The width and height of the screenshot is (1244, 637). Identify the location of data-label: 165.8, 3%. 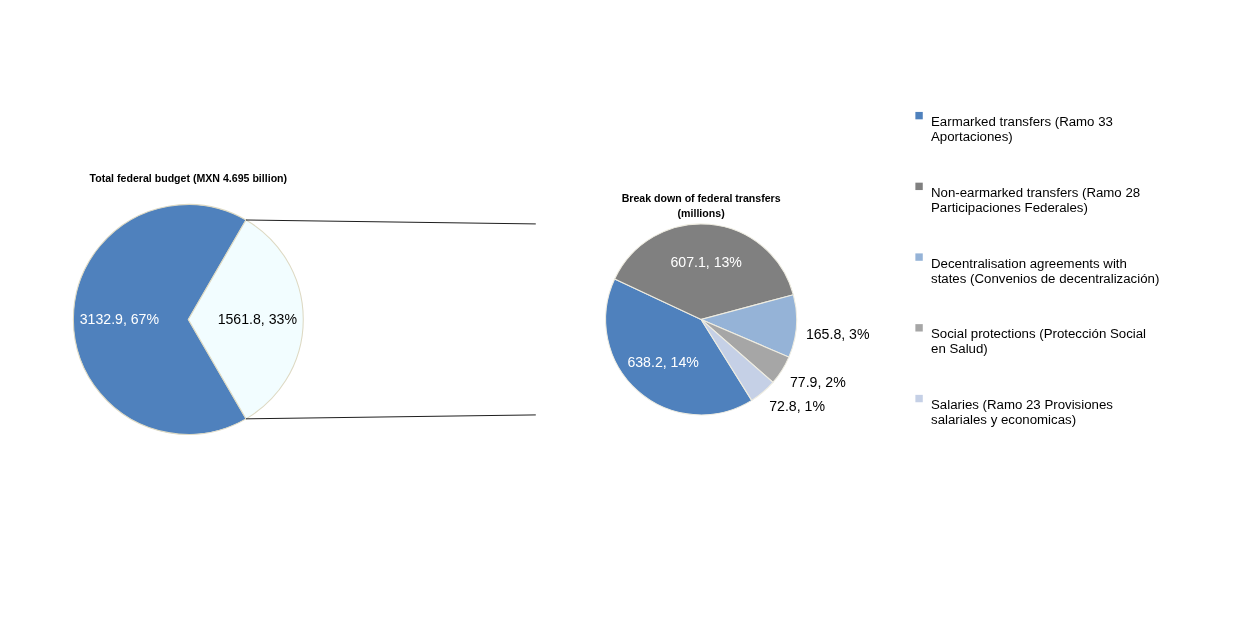
(837, 333).